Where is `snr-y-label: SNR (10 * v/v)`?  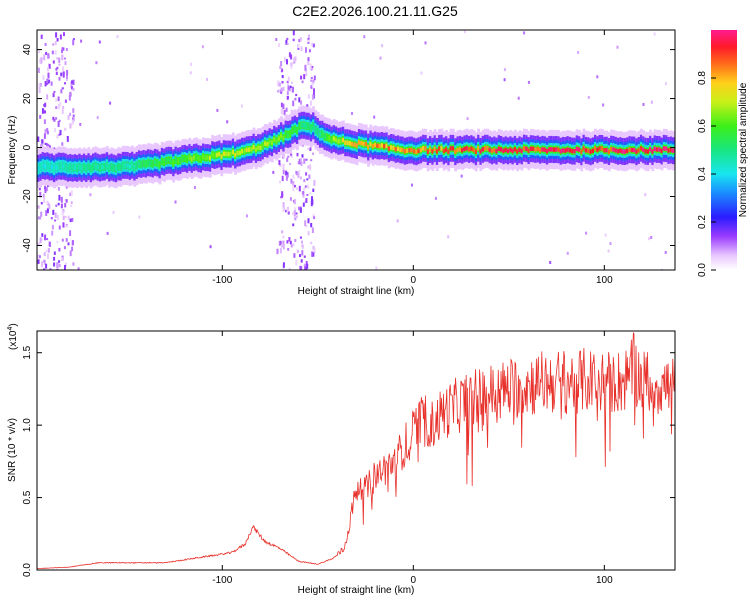 snr-y-label: SNR (10 * v/v) is located at coordinates (12, 450).